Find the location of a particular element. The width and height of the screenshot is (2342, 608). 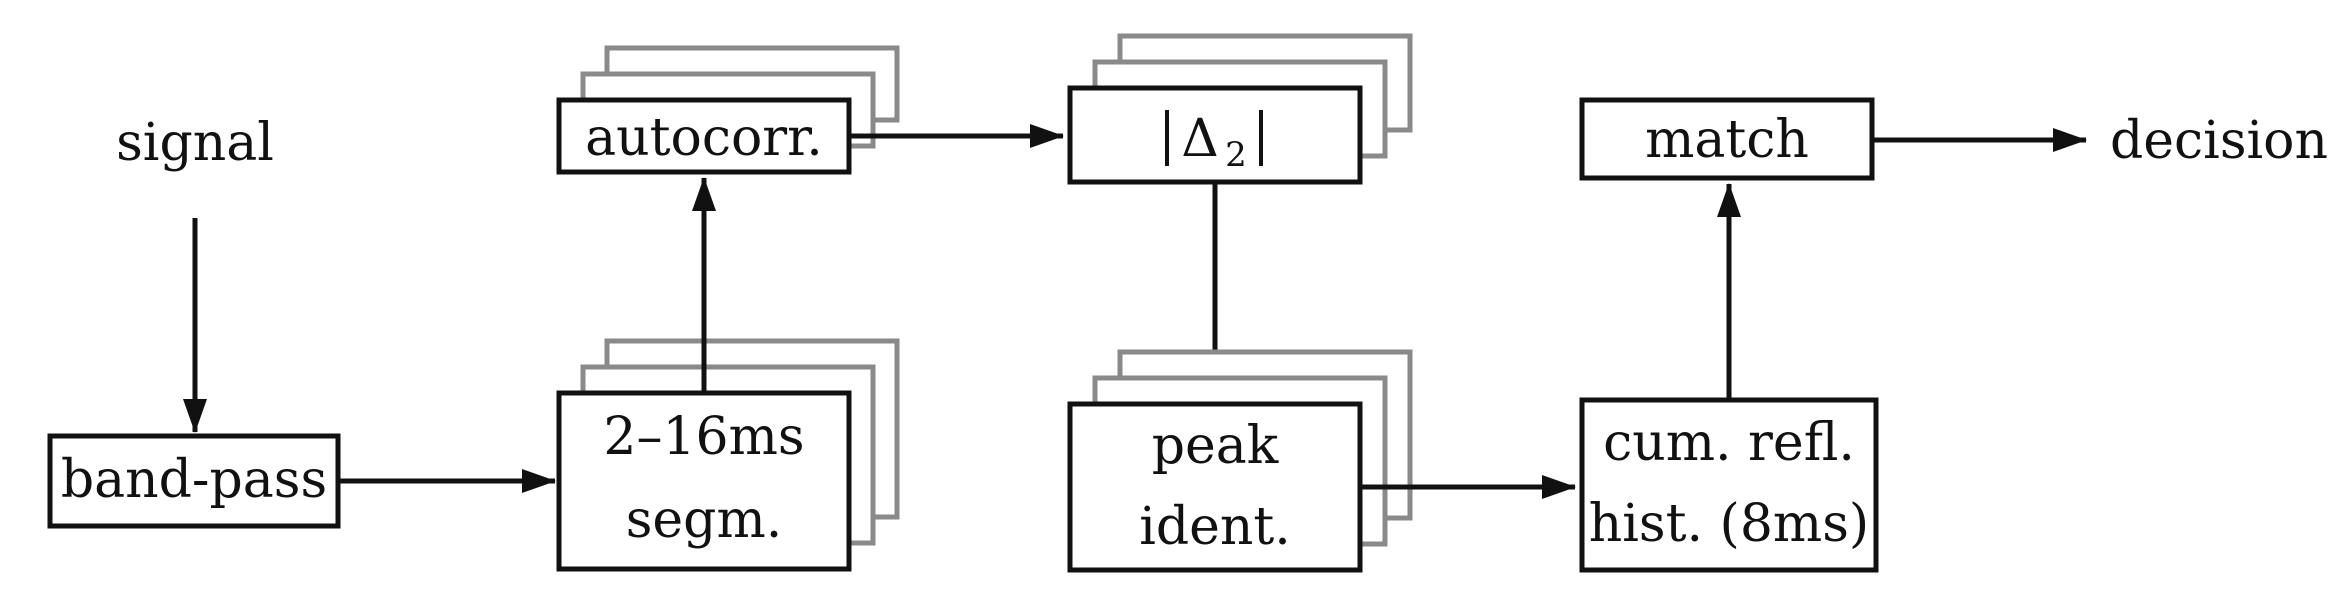

match-label: match is located at coordinates (1727, 140).